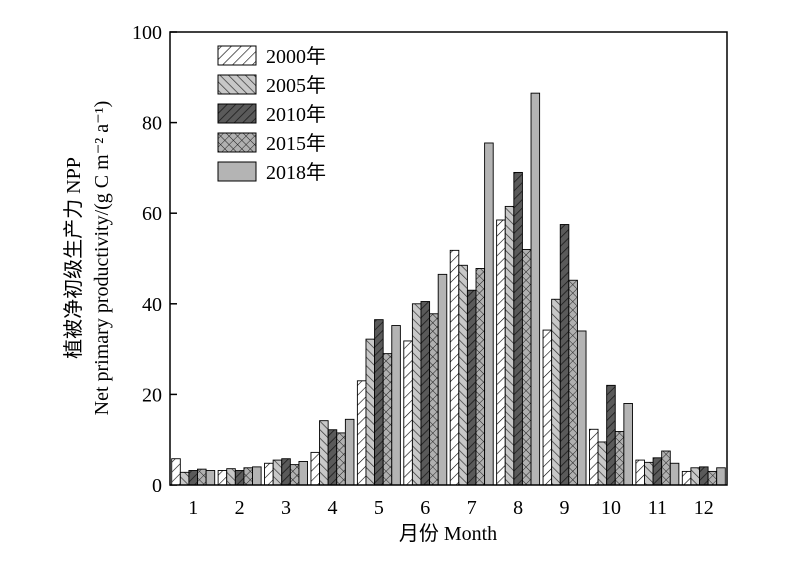 The height and width of the screenshot is (564, 800). What do you see at coordinates (611, 435) in the screenshot?
I see `bar-2010年-month-10` at bounding box center [611, 435].